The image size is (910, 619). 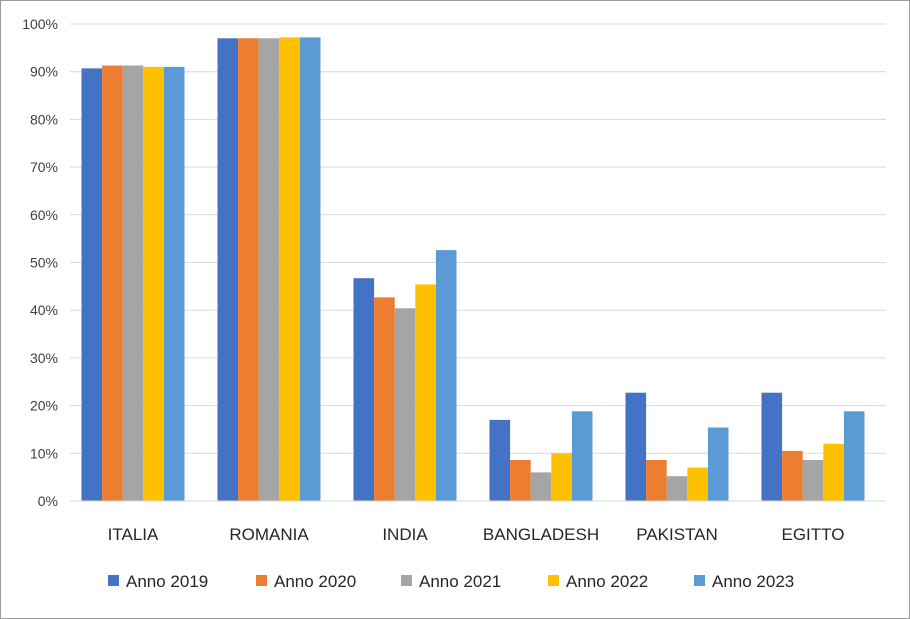 What do you see at coordinates (520, 480) in the screenshot?
I see `bar-bangladesh-anno-2020` at bounding box center [520, 480].